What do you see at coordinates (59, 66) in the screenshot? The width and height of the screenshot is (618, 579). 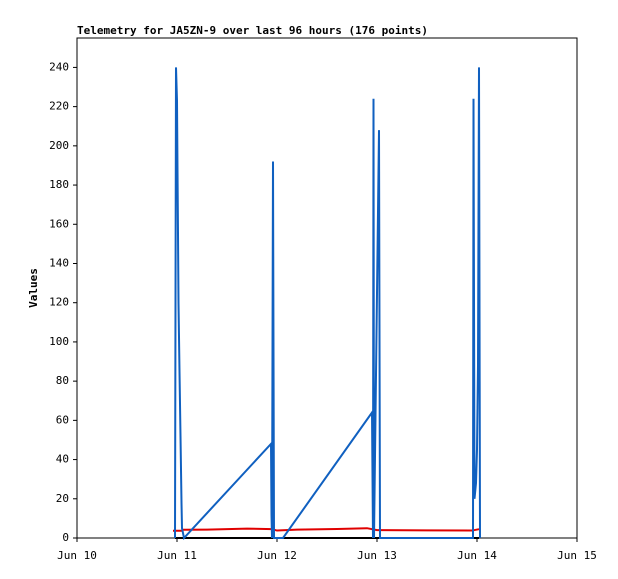 I see `y-tick-label: 240` at bounding box center [59, 66].